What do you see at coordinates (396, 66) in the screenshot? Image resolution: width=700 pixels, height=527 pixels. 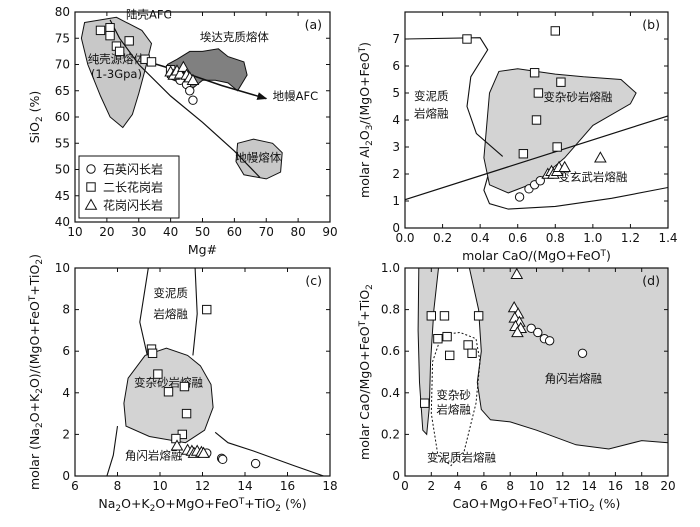 I see `y-tick-label-b-6: 6` at bounding box center [396, 66].